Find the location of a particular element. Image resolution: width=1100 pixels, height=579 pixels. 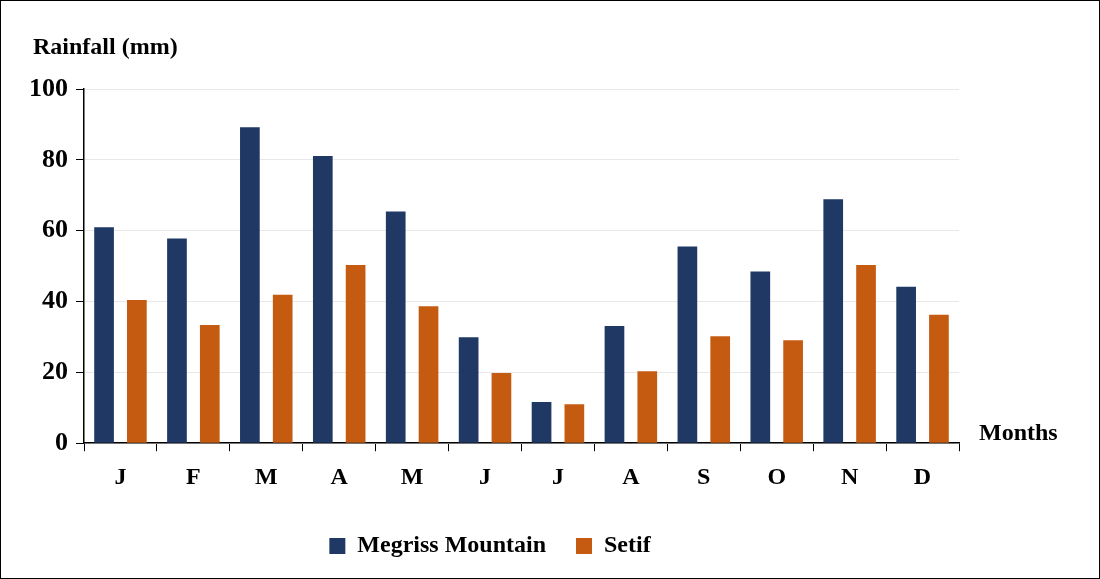

y-tick-label: 40 is located at coordinates (55, 300).